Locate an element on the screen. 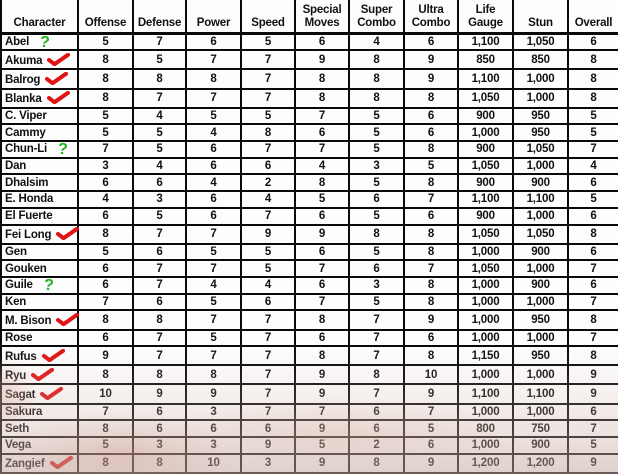  table-row: Ryu 8 8 8 7 9 8 10 1,000 1,000 9 is located at coordinates (309, 375).